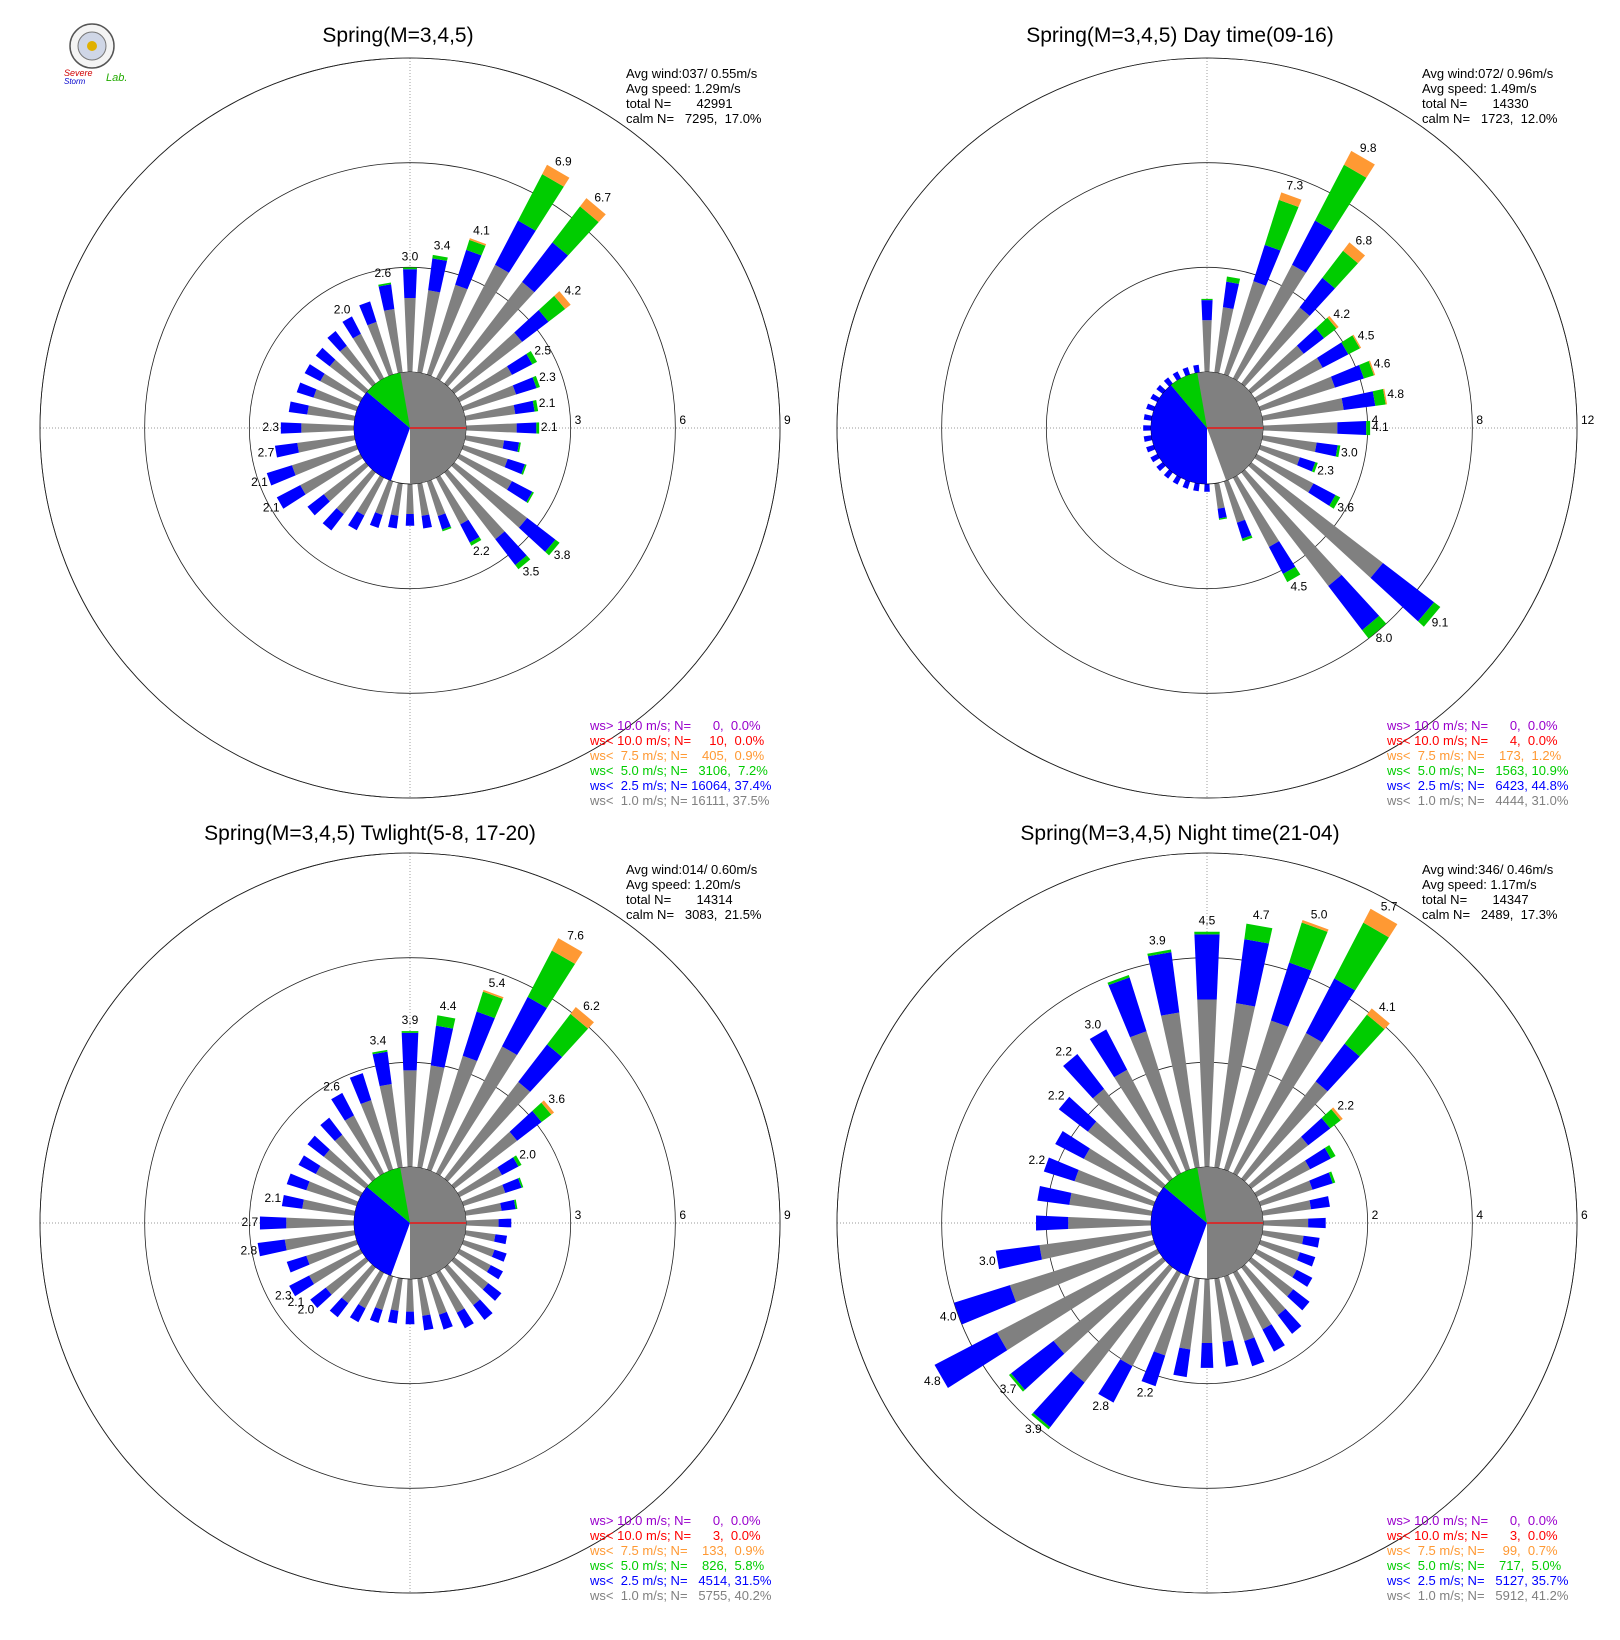 Image resolution: width=1620 pixels, height=1640 pixels. What do you see at coordinates (481, 551) in the screenshot?
I see `bar-value-label: 2.2` at bounding box center [481, 551].